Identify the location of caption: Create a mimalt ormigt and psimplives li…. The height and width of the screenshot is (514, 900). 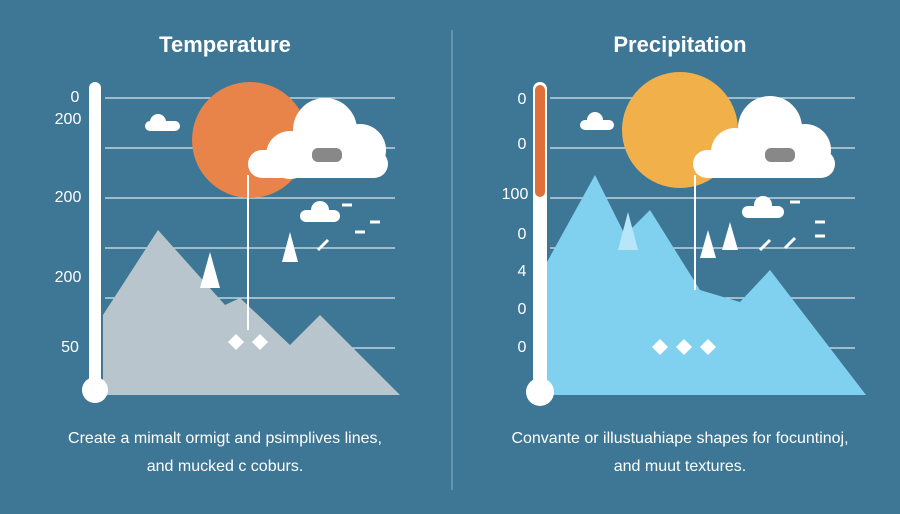
(225, 438).